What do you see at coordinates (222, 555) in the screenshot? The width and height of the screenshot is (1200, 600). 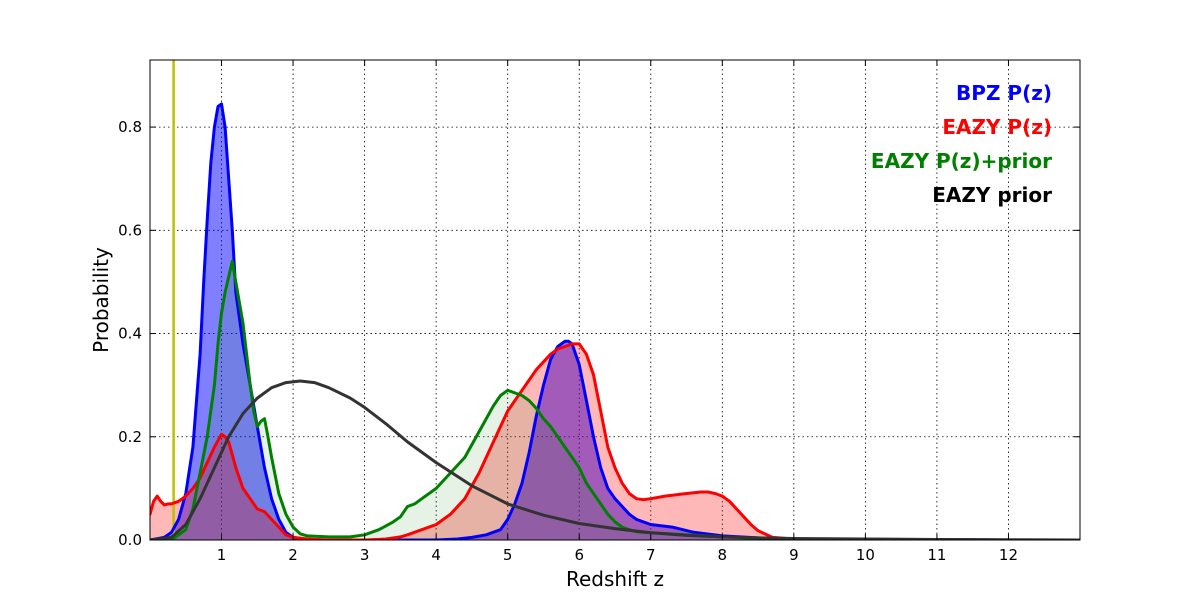 I see `x-tick-label: 1` at bounding box center [222, 555].